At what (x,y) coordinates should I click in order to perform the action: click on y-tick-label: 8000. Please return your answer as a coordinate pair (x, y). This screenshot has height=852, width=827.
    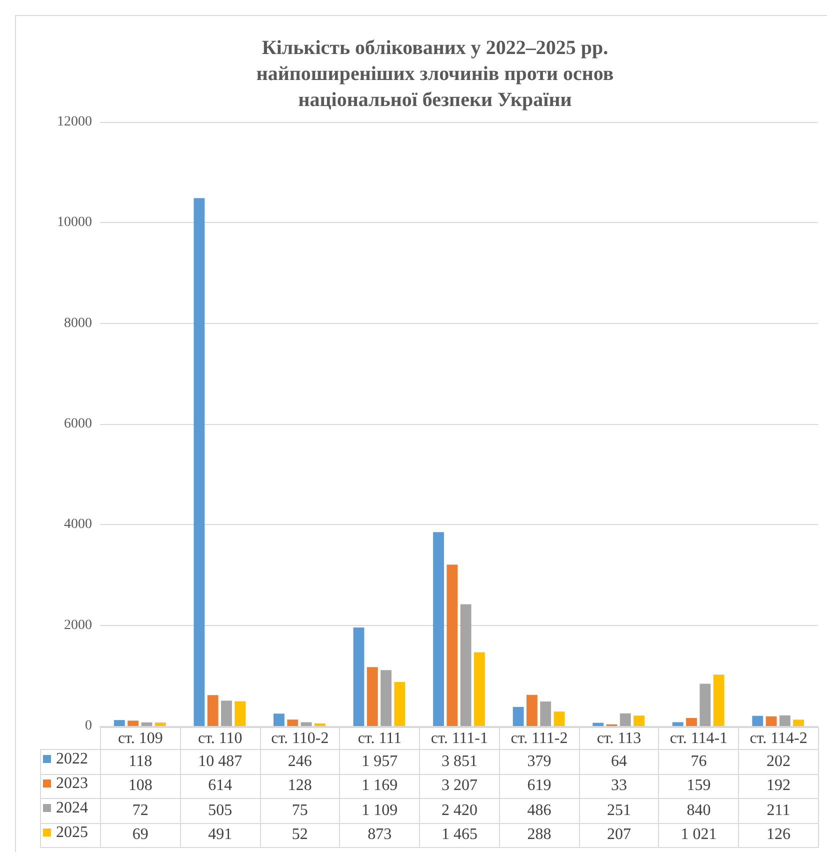
    Looking at the image, I should click on (78, 323).